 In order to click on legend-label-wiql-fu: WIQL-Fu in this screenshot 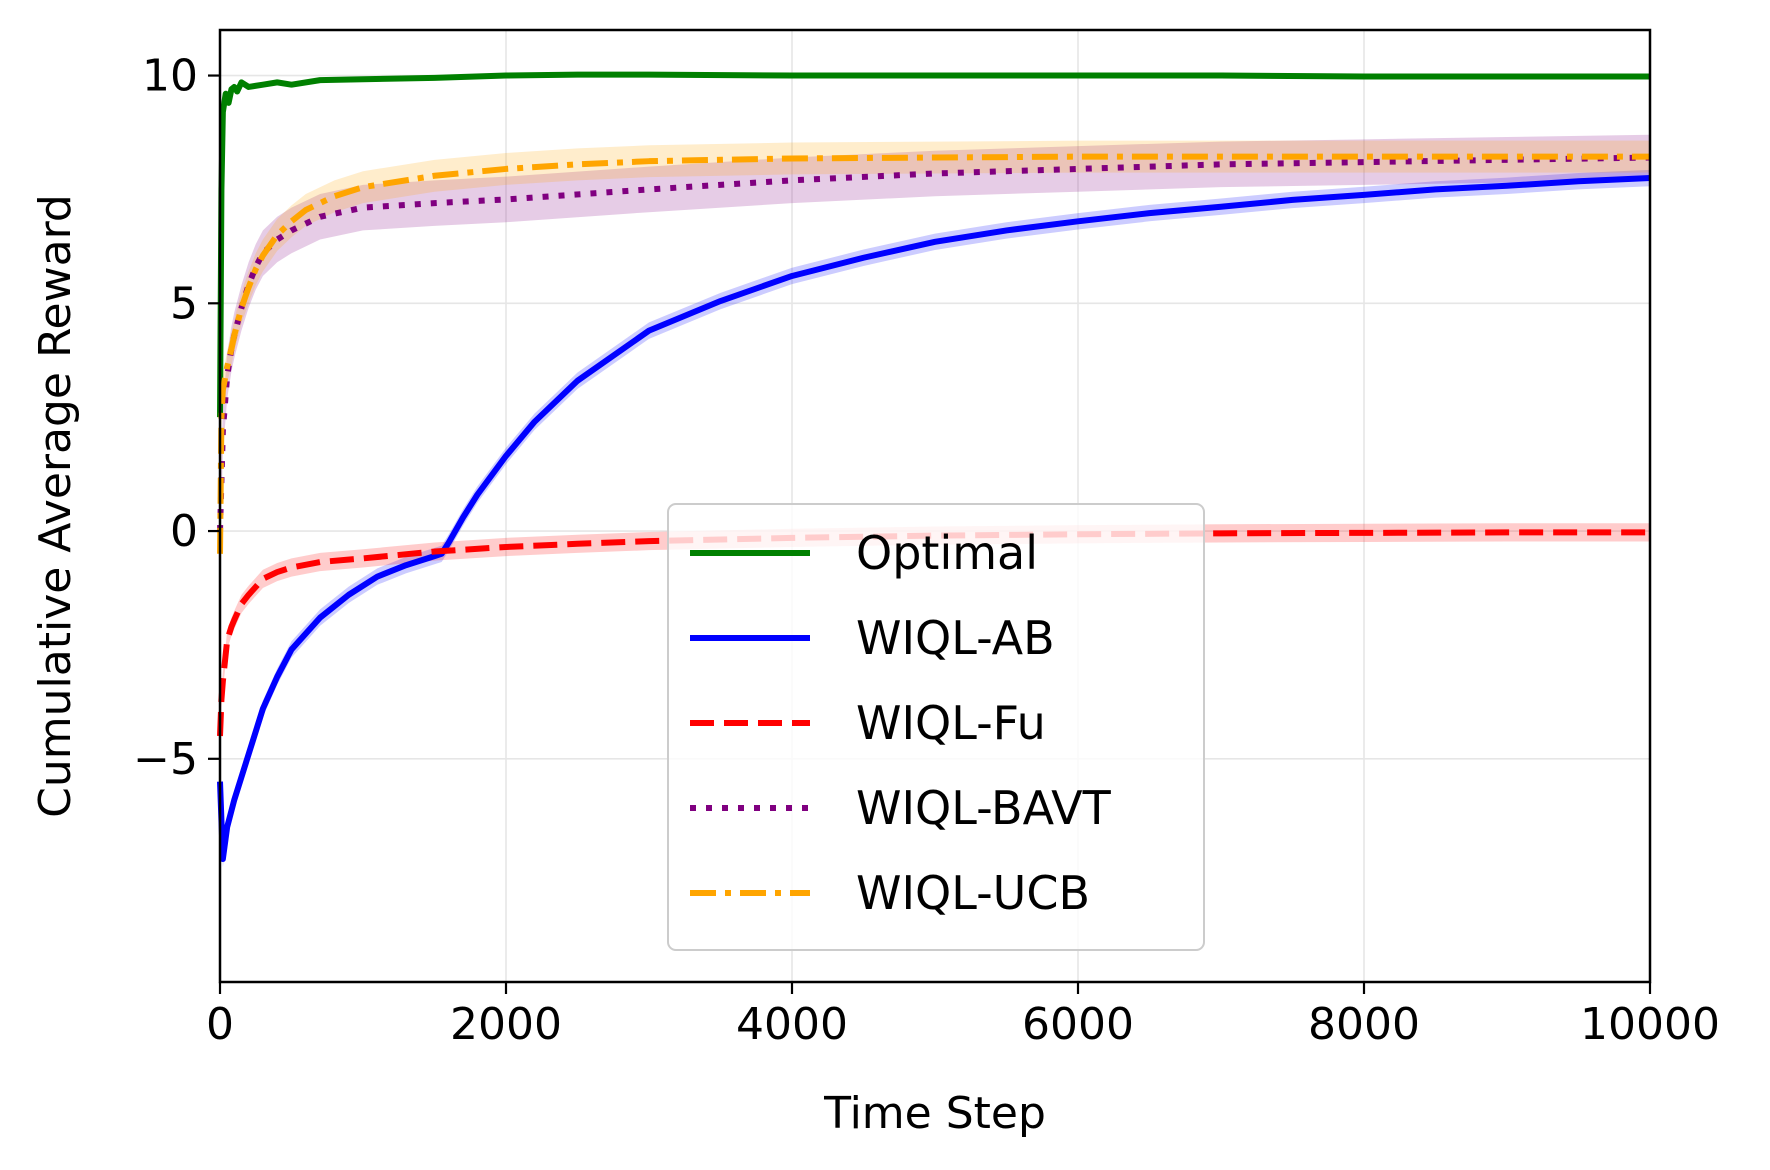, I will do `click(951, 723)`.